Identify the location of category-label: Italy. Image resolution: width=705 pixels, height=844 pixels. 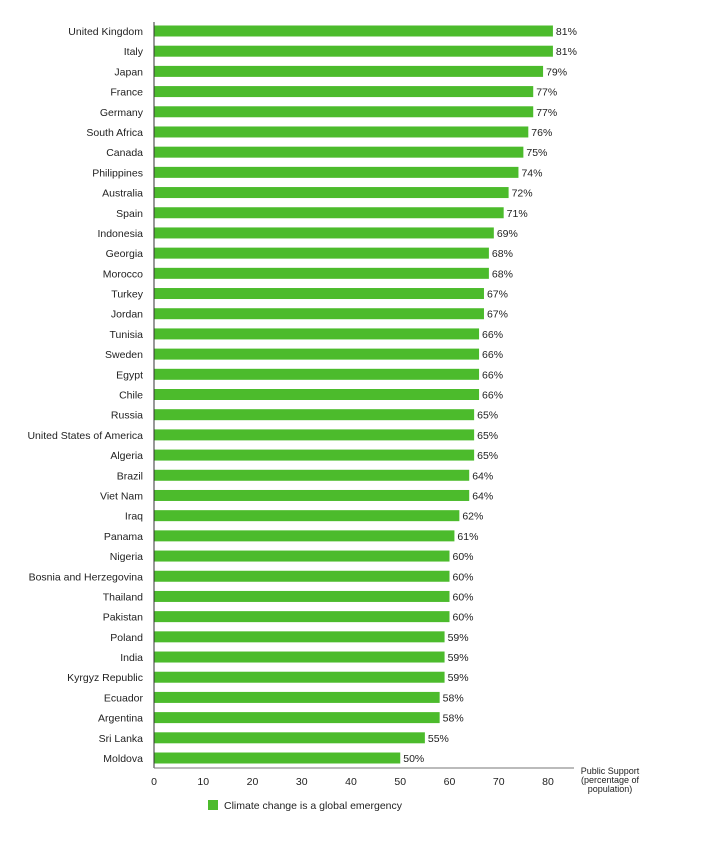
(134, 52).